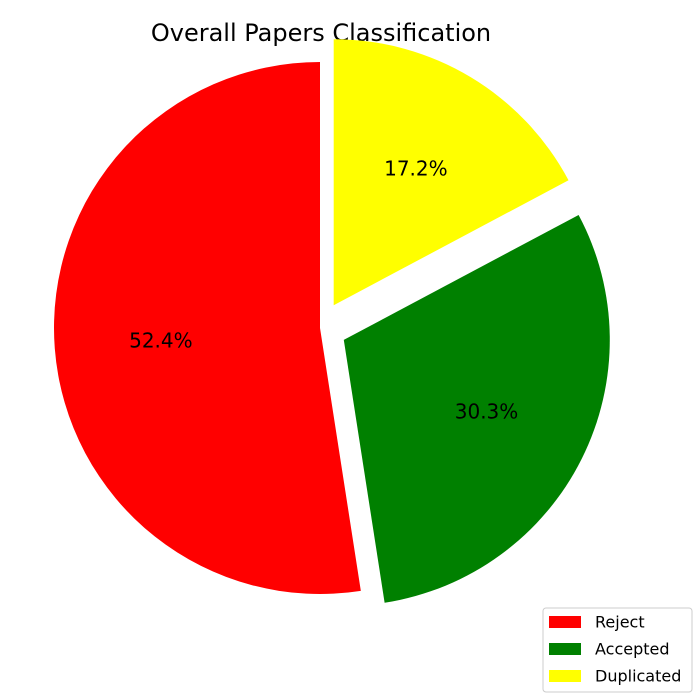  I want to click on legend-swatch-accepted, so click(565, 649).